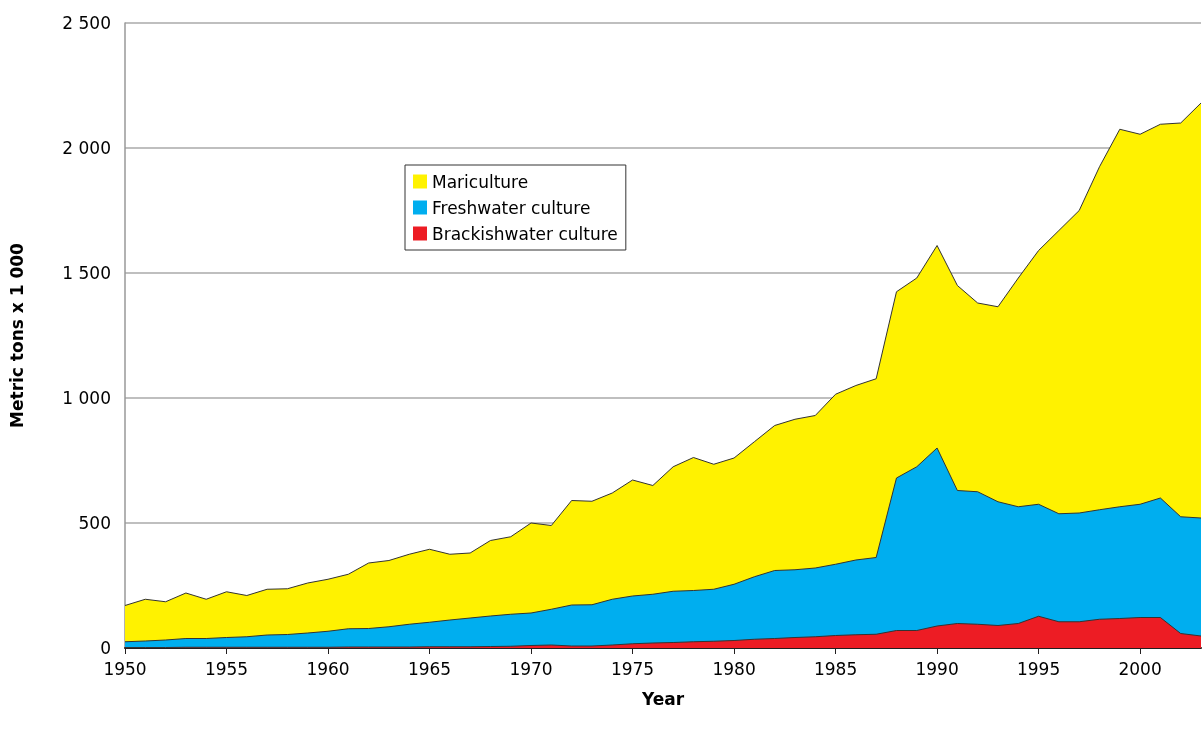  Describe the element at coordinates (525, 233) in the screenshot. I see `legend-label: Brackishwater culture` at that location.